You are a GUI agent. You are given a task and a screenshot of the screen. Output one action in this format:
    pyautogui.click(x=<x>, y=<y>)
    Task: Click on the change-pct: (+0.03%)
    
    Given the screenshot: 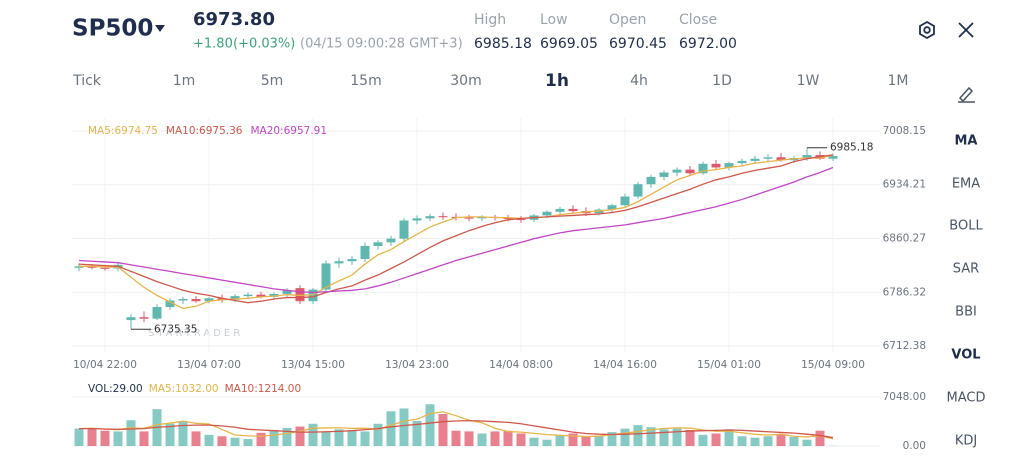 What is the action you would take?
    pyautogui.click(x=264, y=44)
    